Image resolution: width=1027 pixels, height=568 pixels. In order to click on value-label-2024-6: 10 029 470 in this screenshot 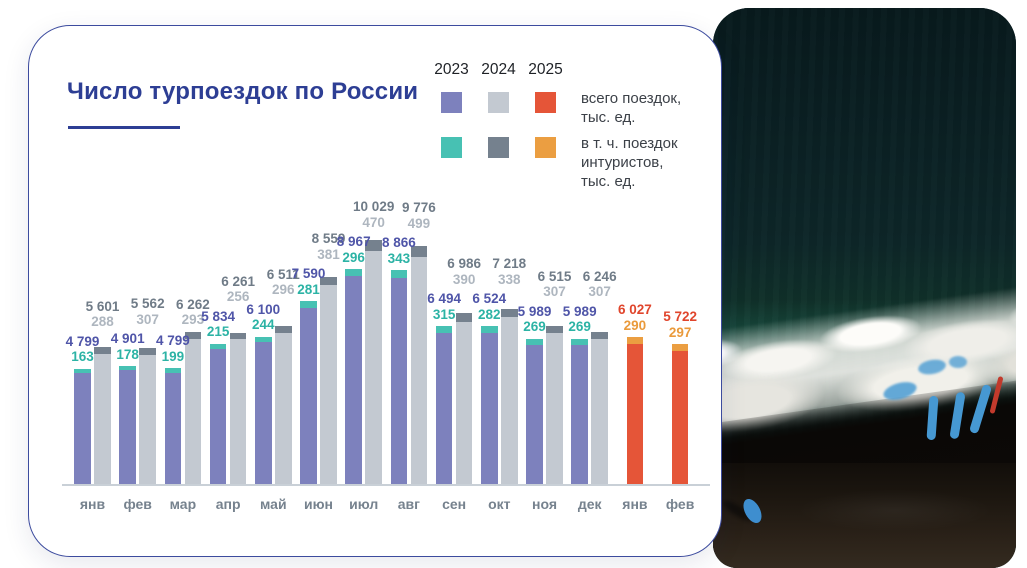, I will do `click(373, 214)`.